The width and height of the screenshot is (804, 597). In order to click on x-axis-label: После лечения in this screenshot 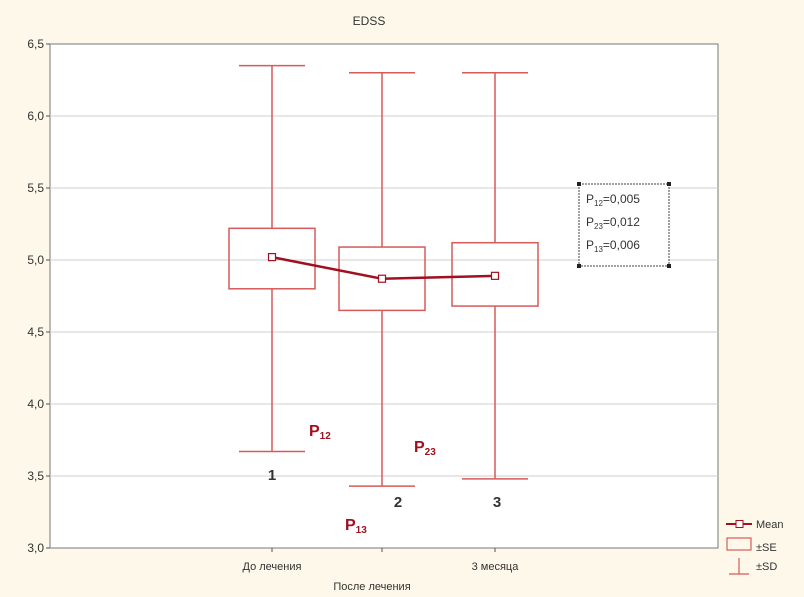, I will do `click(371, 587)`.